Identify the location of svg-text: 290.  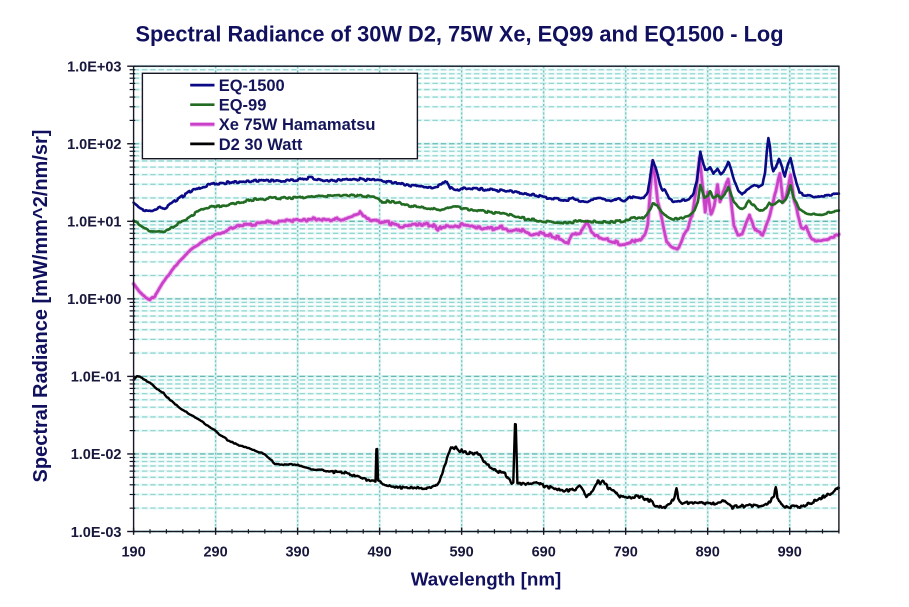
(215, 553).